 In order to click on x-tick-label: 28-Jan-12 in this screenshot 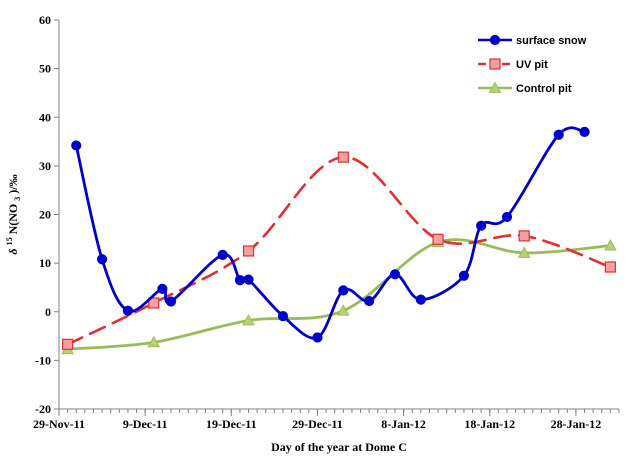, I will do `click(576, 424)`.